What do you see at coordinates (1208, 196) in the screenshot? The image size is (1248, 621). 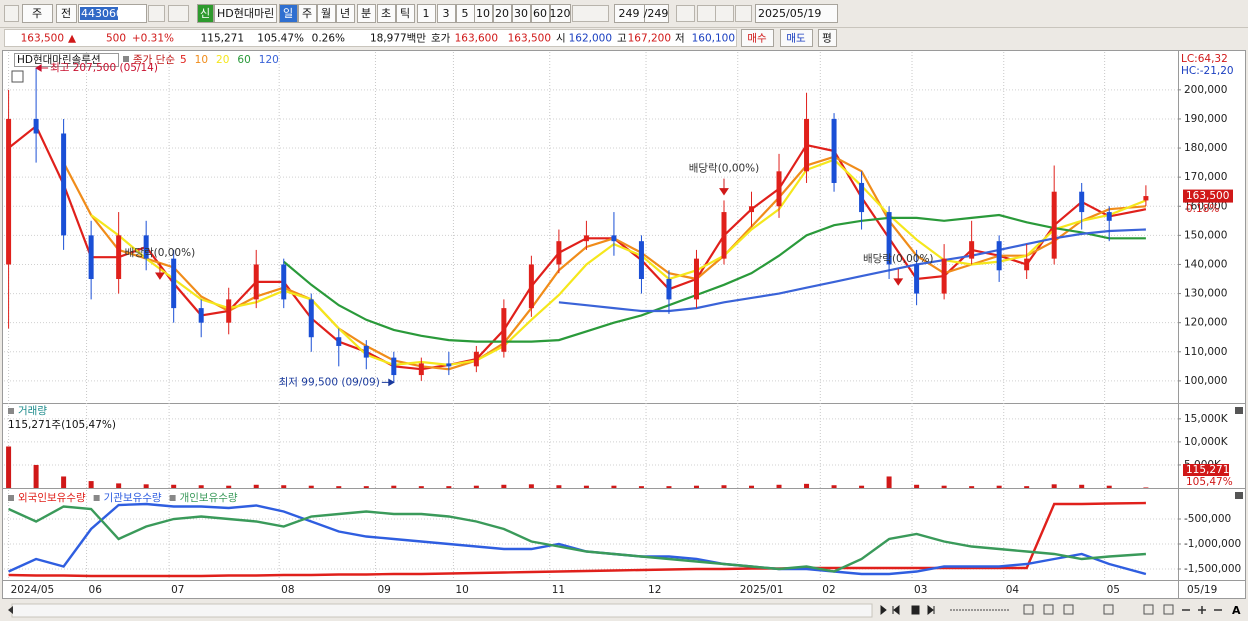 I see `price-tag` at bounding box center [1208, 196].